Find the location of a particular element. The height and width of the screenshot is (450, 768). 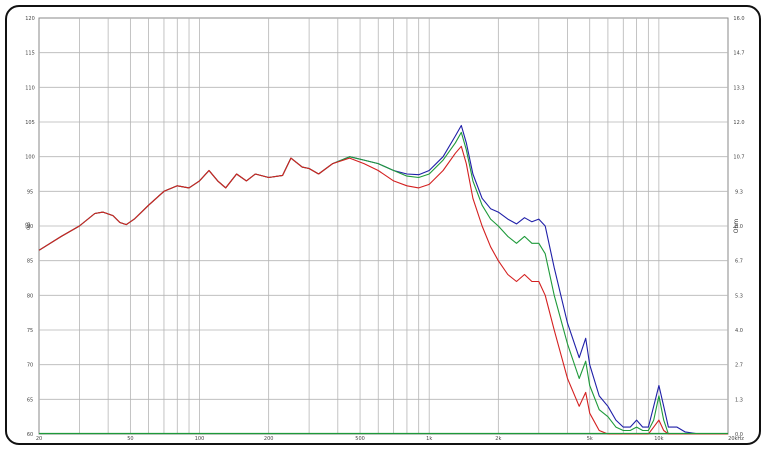

y2-tick-label: 8.0 is located at coordinates (739, 227).